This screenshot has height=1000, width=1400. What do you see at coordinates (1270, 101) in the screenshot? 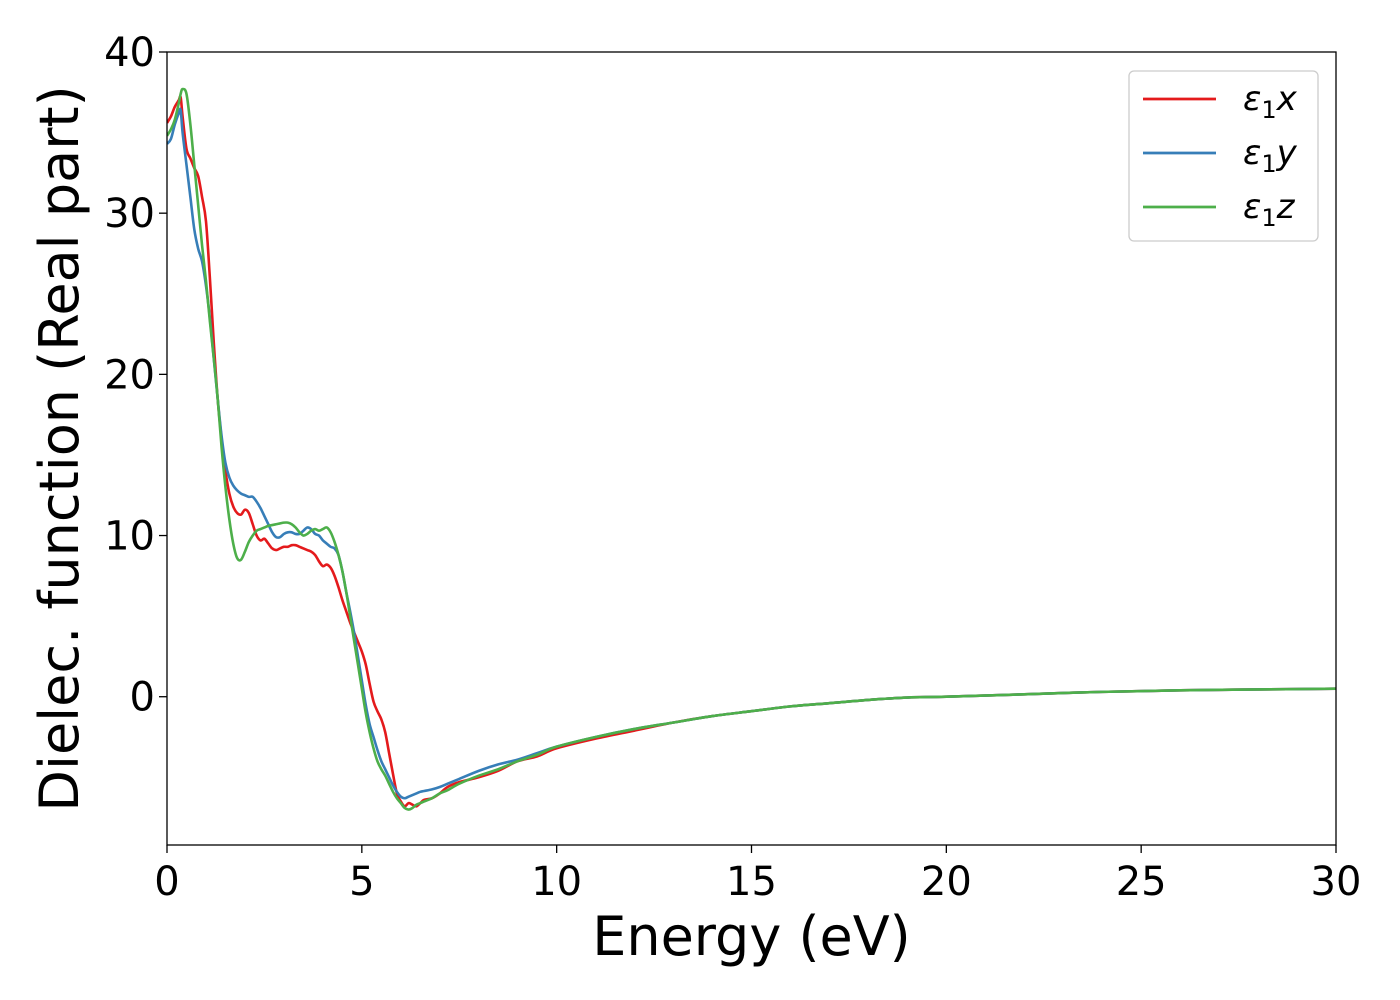
I see `legend-label-x: ε1x` at bounding box center [1270, 101].